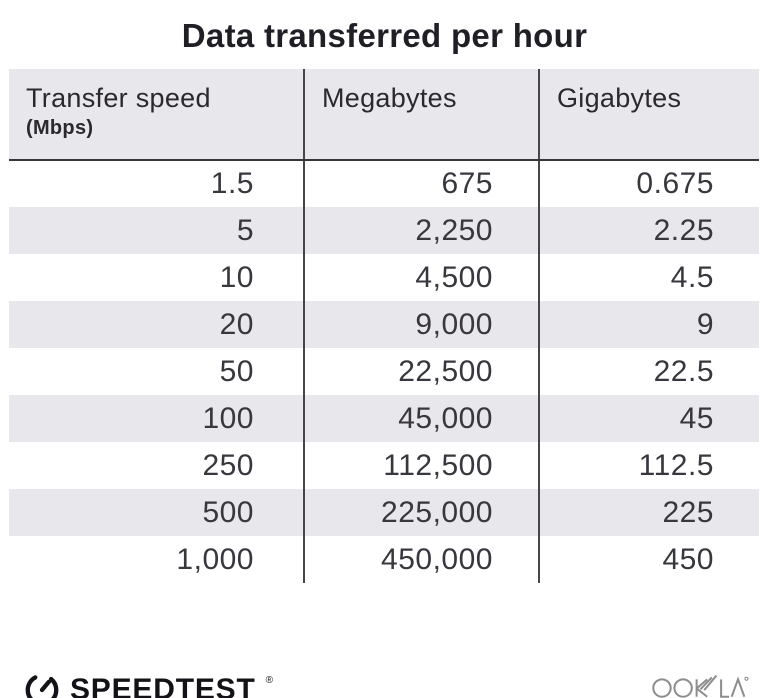 This screenshot has height=698, width=769. I want to click on speed-cell: 20, so click(156, 324).